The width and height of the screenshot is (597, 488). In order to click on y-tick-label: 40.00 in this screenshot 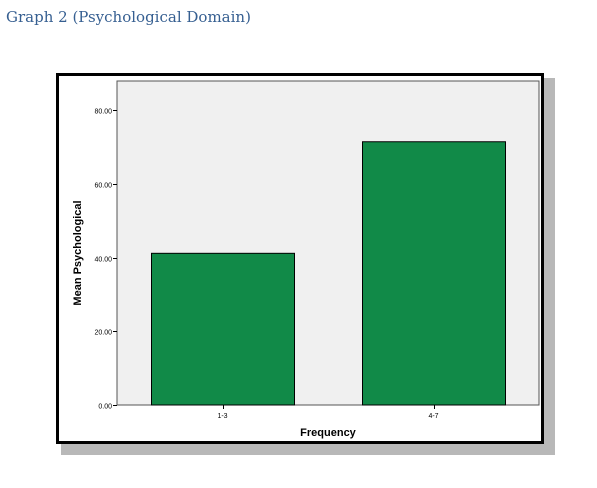, I will do `click(103, 260)`.